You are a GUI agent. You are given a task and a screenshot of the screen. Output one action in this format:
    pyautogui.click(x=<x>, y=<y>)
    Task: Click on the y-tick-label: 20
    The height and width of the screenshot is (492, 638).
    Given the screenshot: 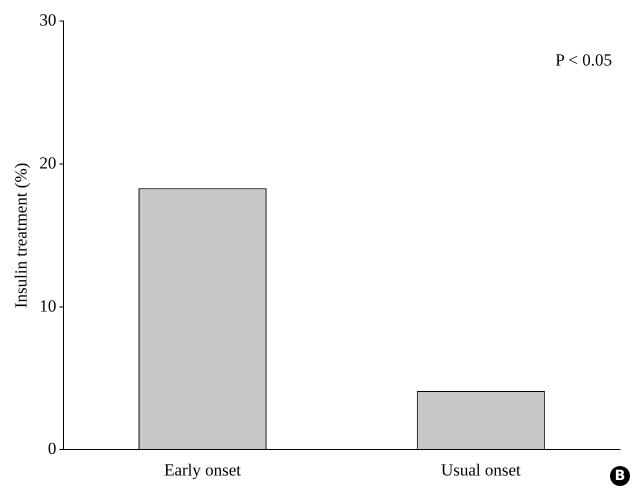 What is the action you would take?
    pyautogui.click(x=47, y=162)
    